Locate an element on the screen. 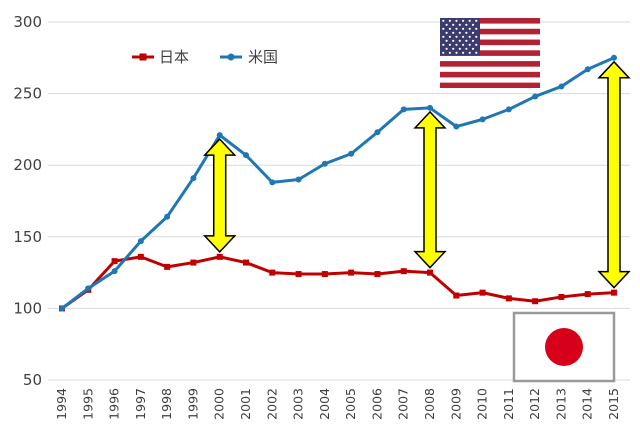 The height and width of the screenshot is (432, 640). legend-label-japan: 日本 is located at coordinates (174, 57).